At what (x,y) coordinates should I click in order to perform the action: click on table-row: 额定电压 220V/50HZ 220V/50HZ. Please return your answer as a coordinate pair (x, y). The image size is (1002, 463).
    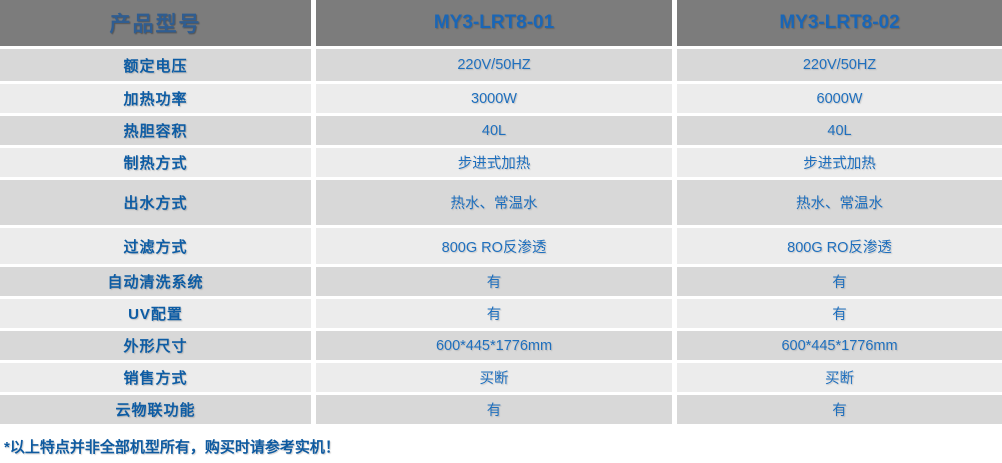
    Looking at the image, I should click on (501, 65).